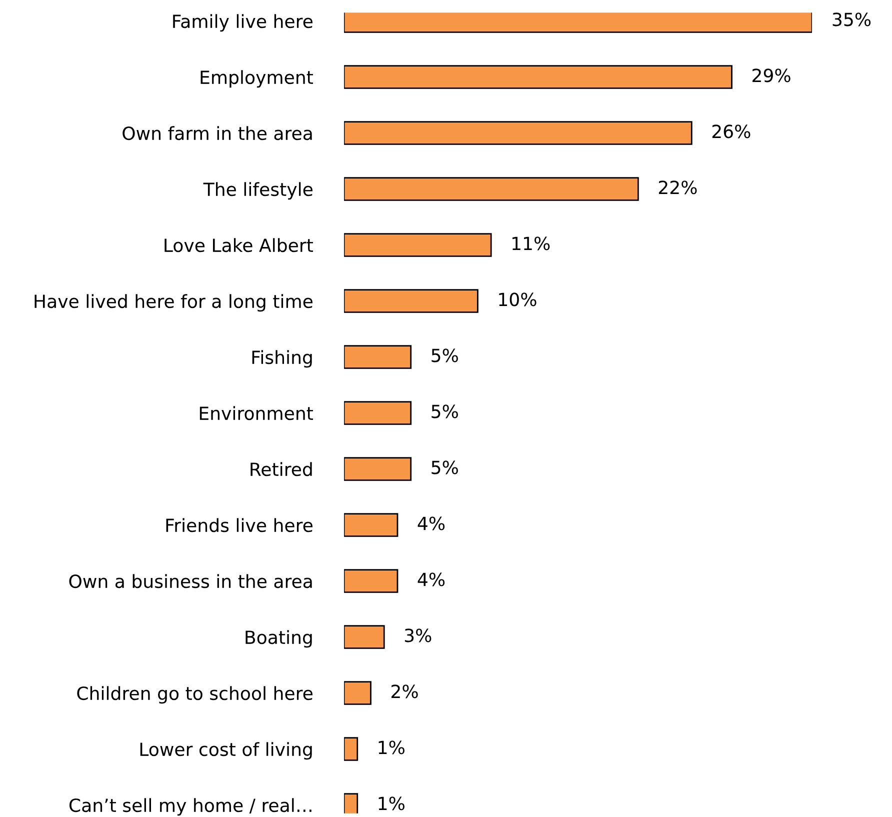 The width and height of the screenshot is (892, 817). What do you see at coordinates (418, 635) in the screenshot?
I see `data-label: 3%` at bounding box center [418, 635].